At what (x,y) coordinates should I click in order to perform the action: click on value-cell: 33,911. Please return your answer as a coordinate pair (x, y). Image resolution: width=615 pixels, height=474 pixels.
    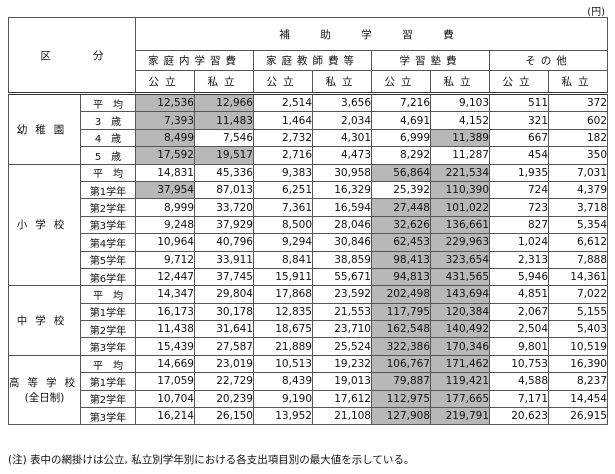
    Looking at the image, I should click on (224, 259).